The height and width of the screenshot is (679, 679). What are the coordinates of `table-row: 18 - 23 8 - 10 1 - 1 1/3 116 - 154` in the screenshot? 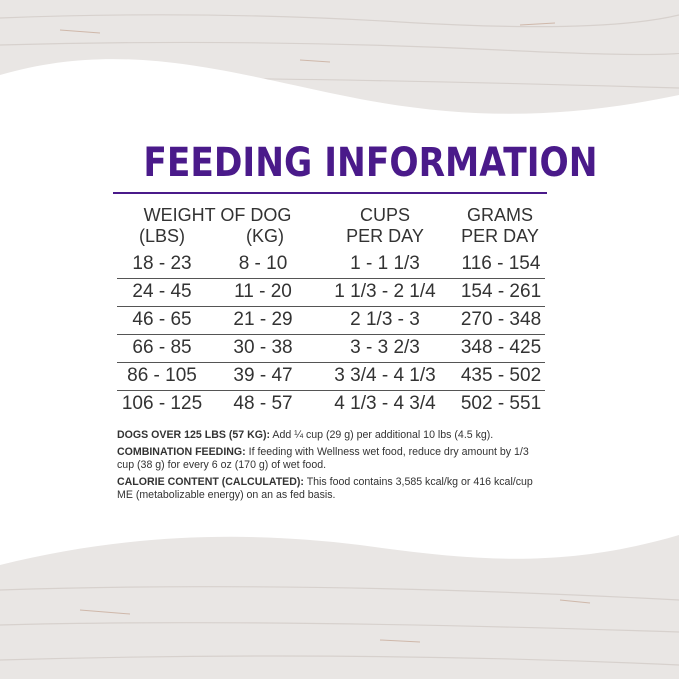 It's located at (331, 264).